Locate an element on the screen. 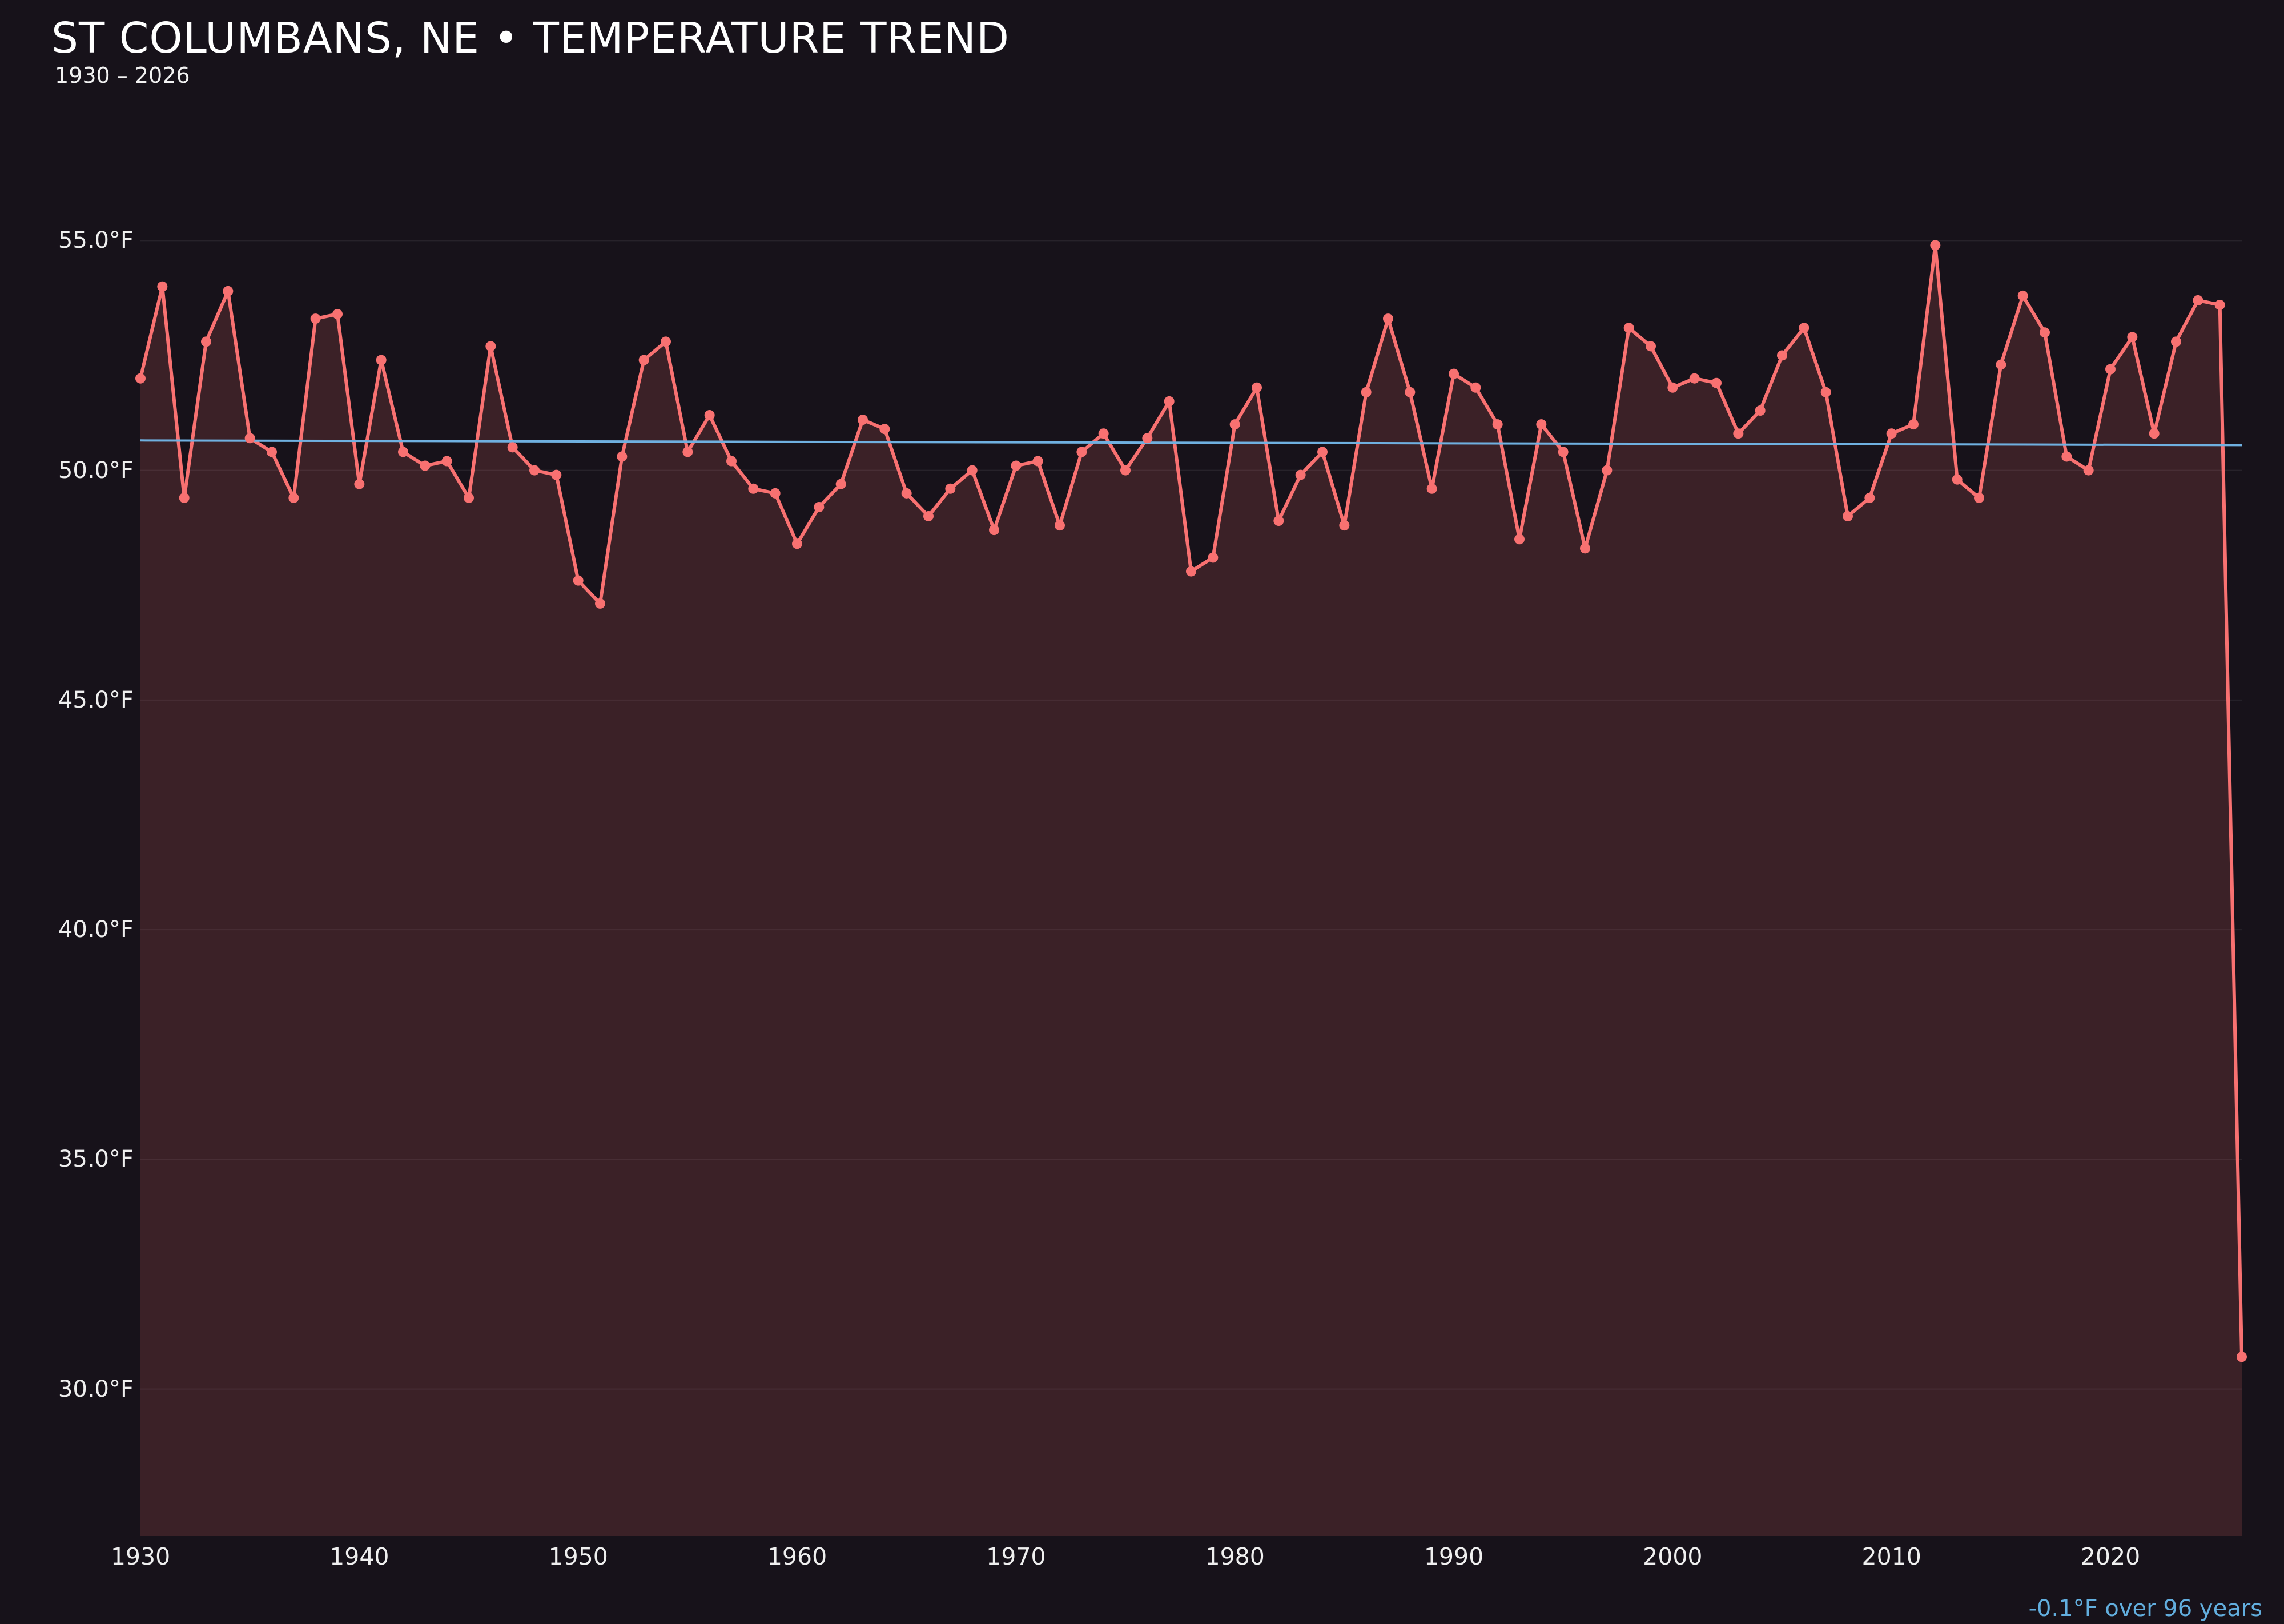  x-tick-label: 1970 is located at coordinates (1016, 1556).